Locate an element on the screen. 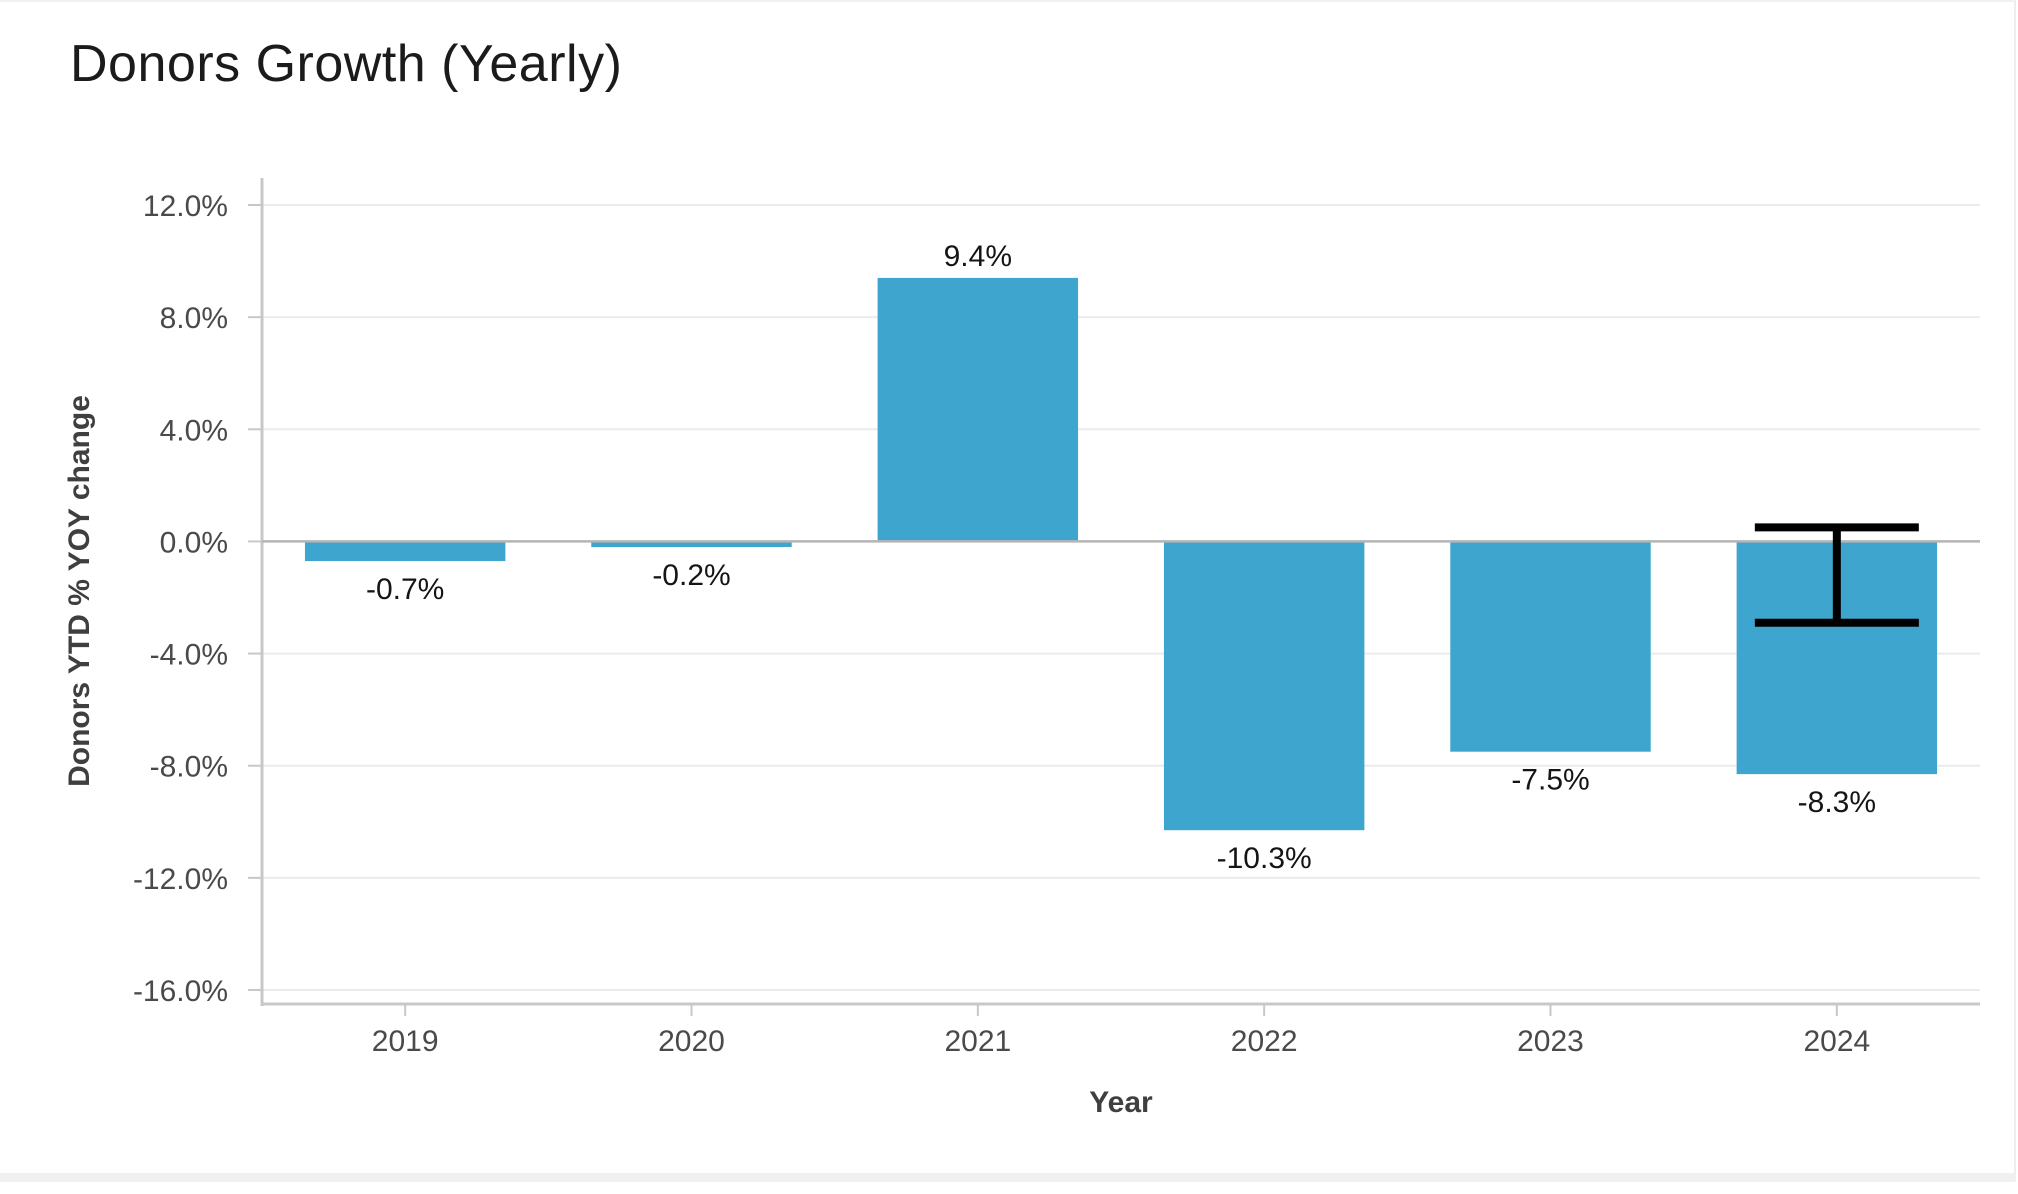 The width and height of the screenshot is (2018, 1194). x-tick-label: 2024 is located at coordinates (1836, 1041).